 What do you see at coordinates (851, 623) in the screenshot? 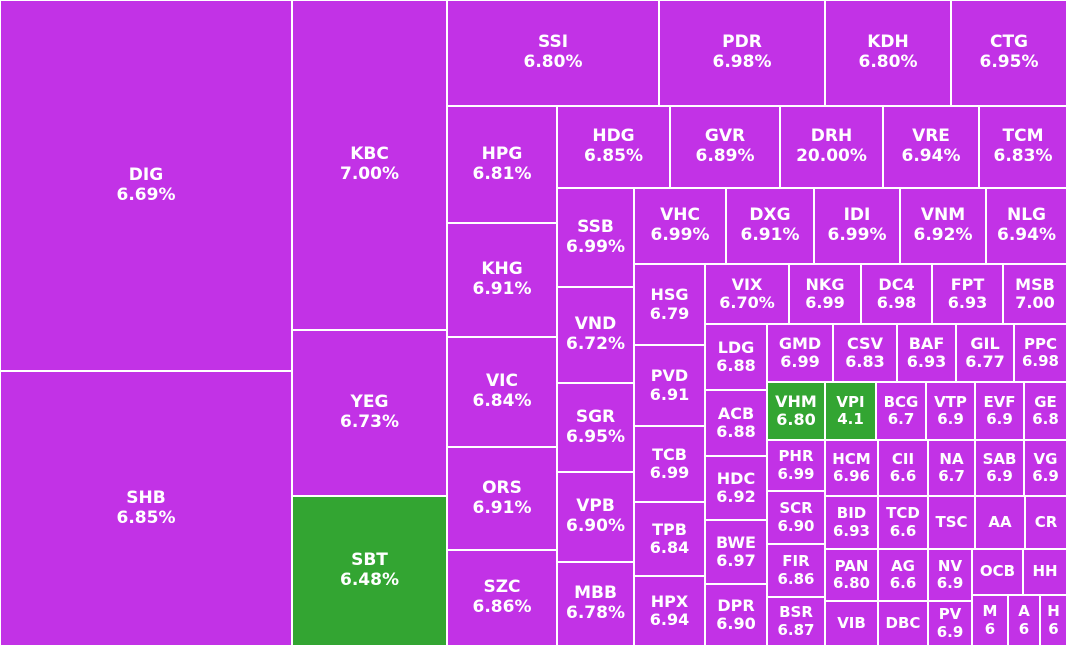
I see `treemap-cell-vib: VIB` at bounding box center [851, 623].